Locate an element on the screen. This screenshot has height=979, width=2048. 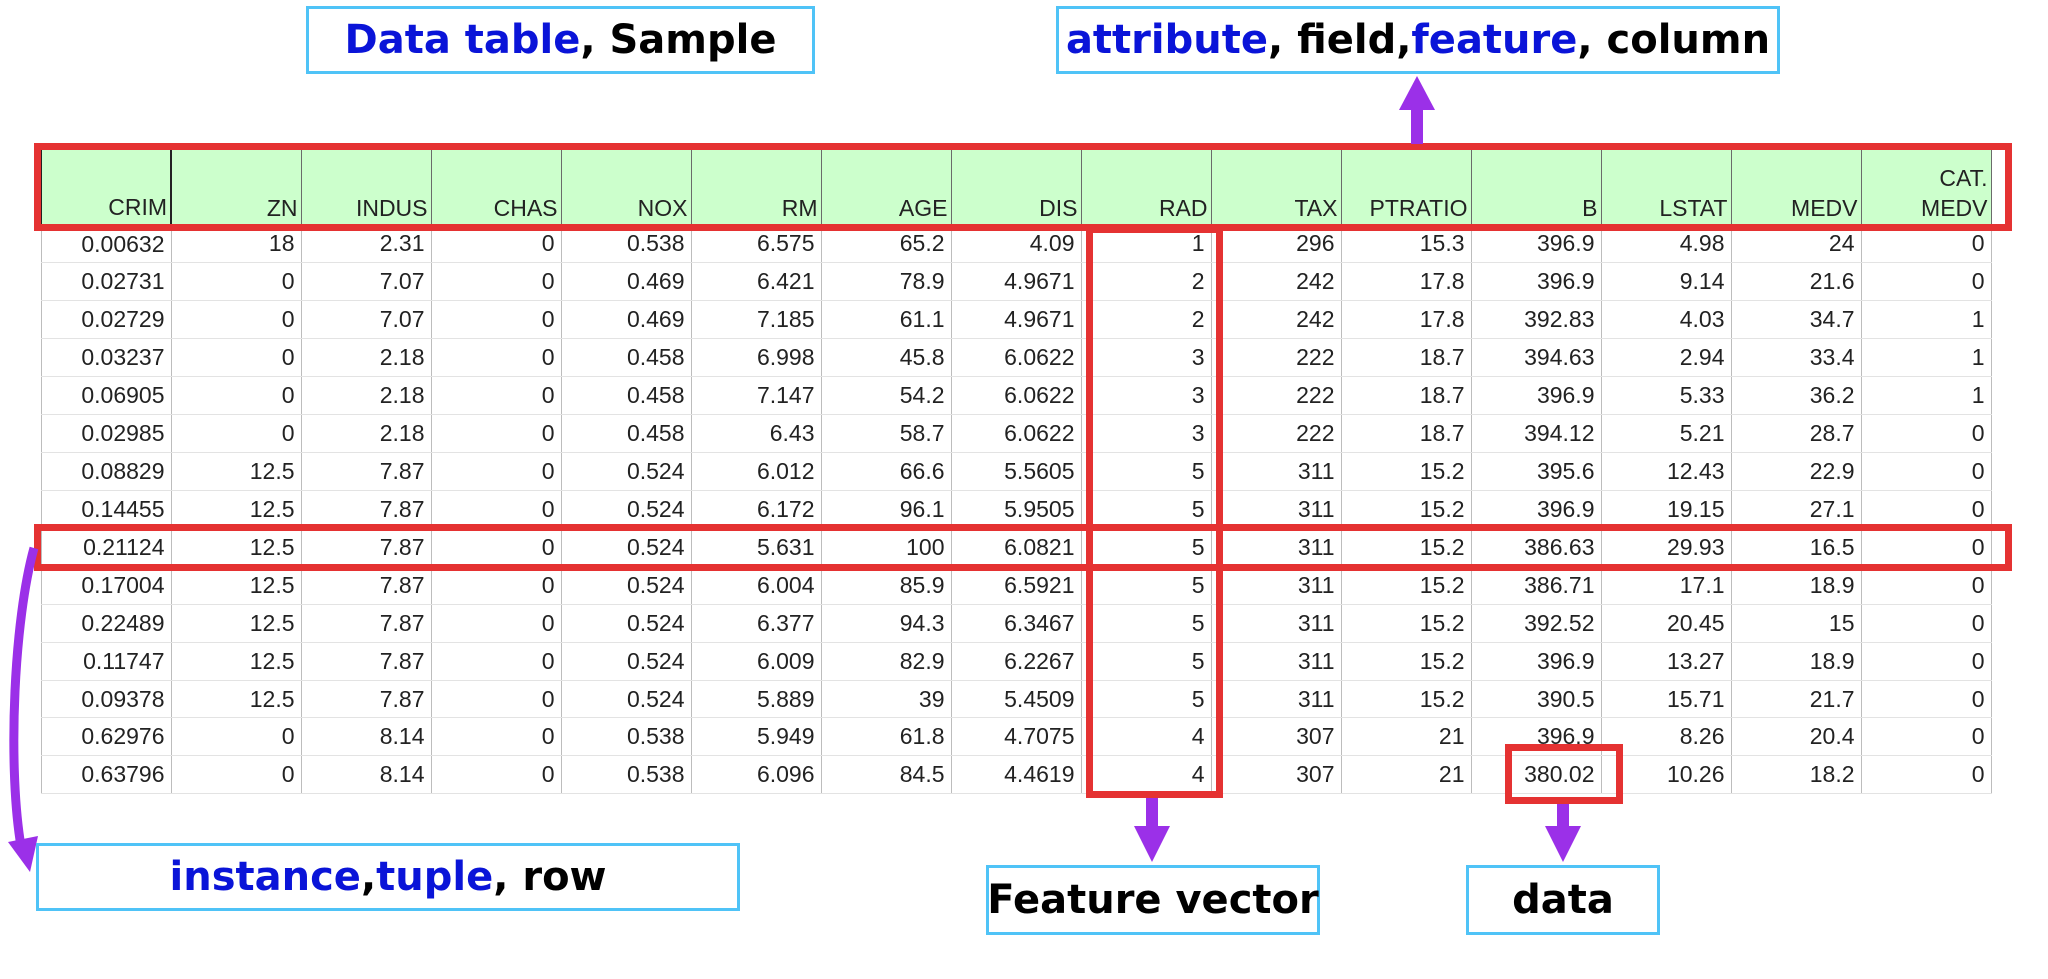
table-cell: 78.9 is located at coordinates (886, 282).